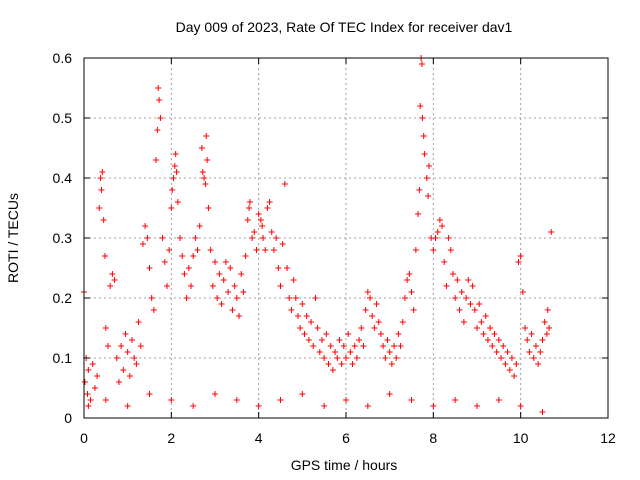  I want to click on x-tick-label: 6, so click(346, 438).